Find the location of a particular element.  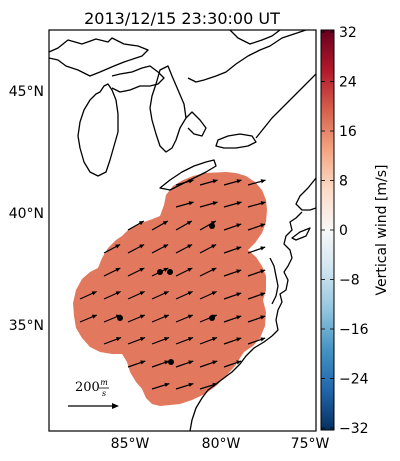

scale-key-value: 200 is located at coordinates (87, 387).